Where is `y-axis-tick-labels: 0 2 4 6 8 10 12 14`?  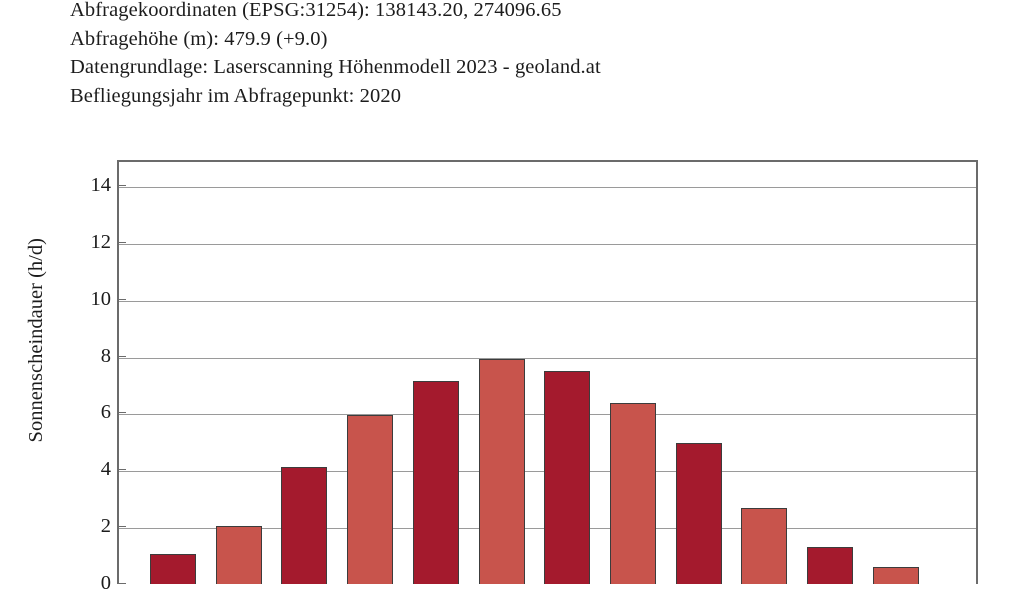
y-axis-tick-labels: 0 2 4 6 8 10 12 14 is located at coordinates (85, 376).